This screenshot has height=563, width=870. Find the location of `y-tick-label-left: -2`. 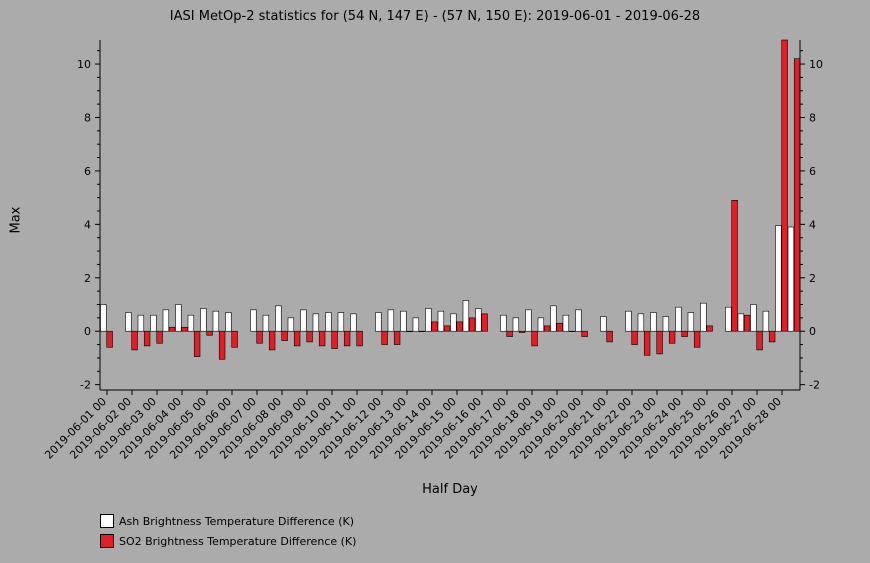

y-tick-label-left: -2 is located at coordinates (85, 385).